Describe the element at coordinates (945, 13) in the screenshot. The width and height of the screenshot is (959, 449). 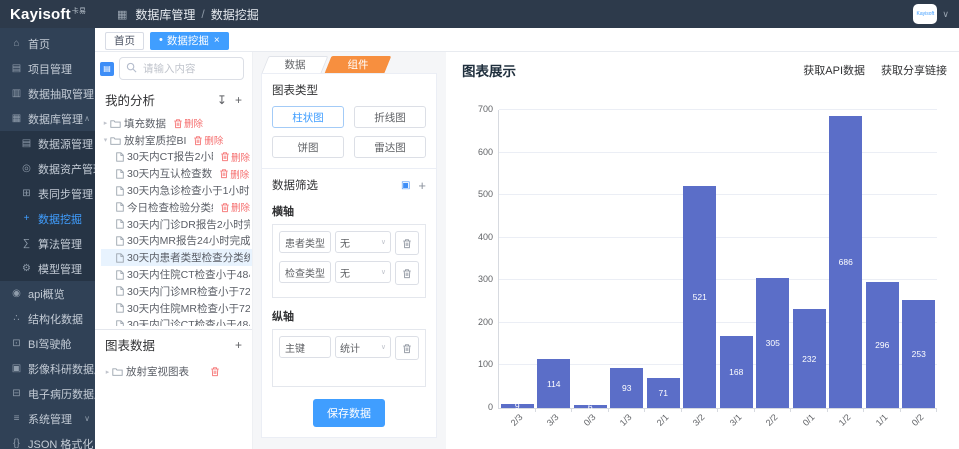
I see `chevron-down-icon: ∨` at that location.